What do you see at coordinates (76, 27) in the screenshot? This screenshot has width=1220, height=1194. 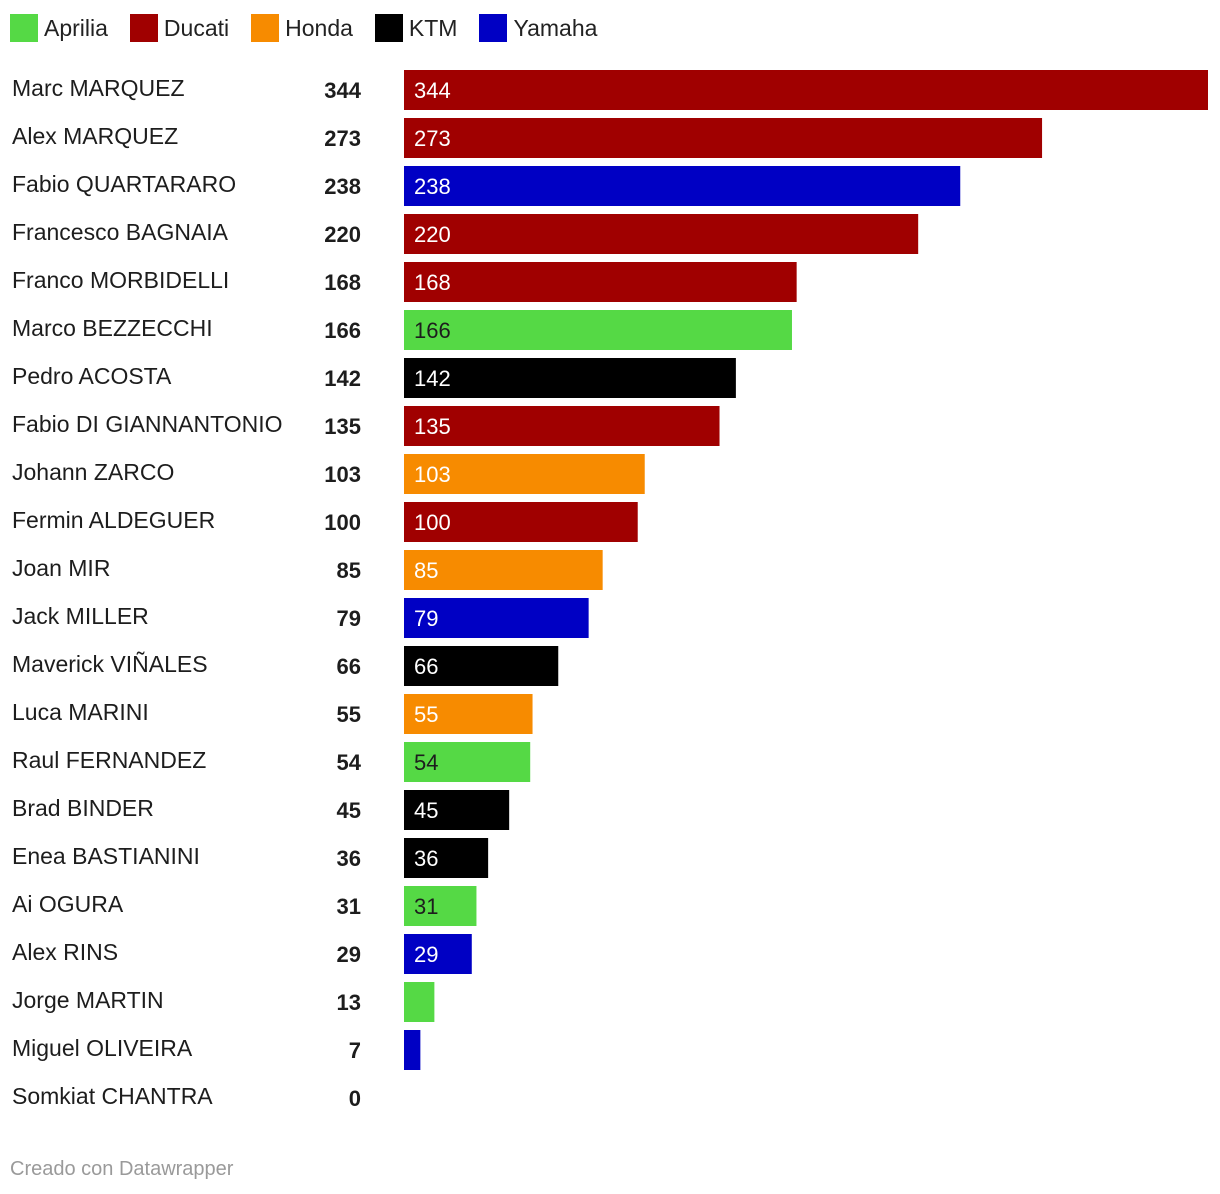 I see `legend-label: Aprilia` at bounding box center [76, 27].